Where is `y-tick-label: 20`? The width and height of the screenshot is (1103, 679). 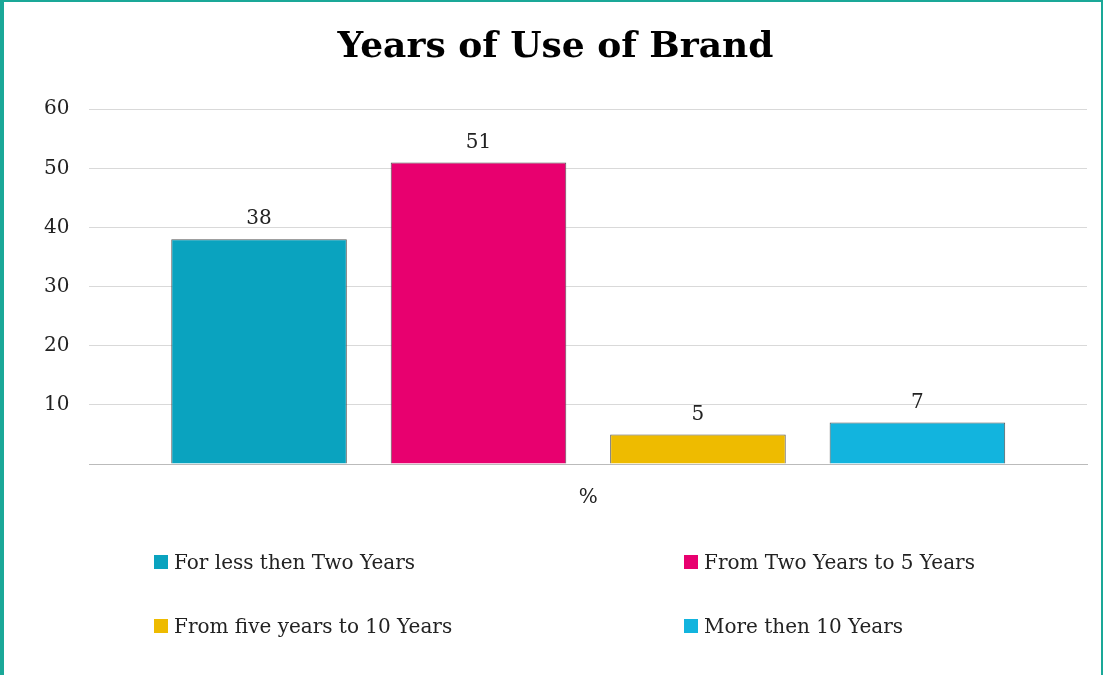 y-tick-label: 20 is located at coordinates (57, 343).